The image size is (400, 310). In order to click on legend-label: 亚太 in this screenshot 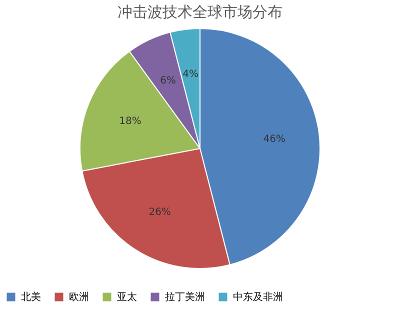, I will do `click(127, 297)`.